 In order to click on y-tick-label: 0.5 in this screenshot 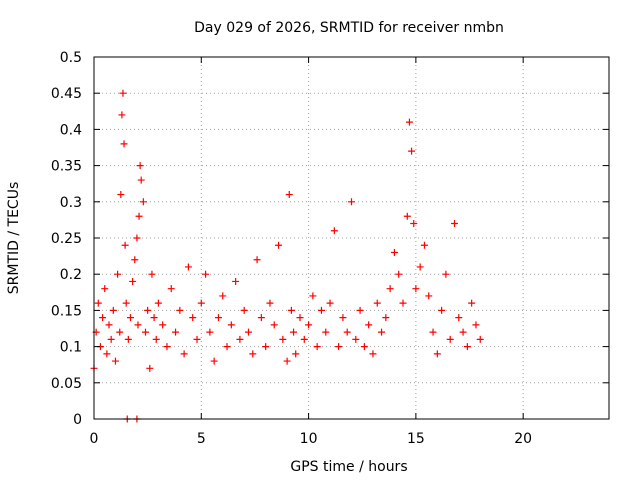, I will do `click(71, 58)`.